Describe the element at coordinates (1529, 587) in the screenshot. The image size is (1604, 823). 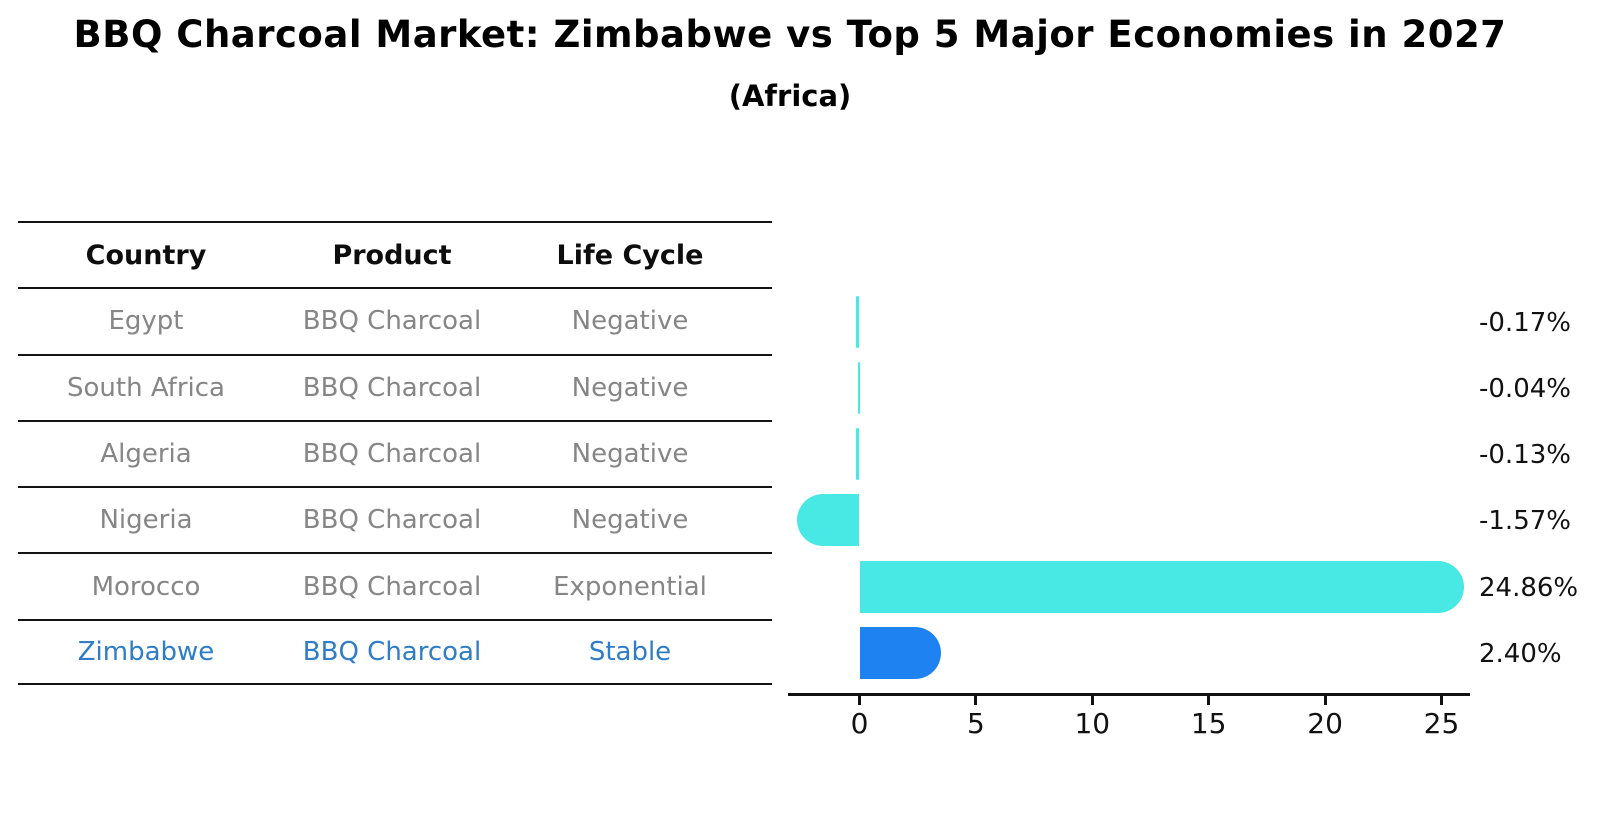
I see `bar-value-label: 24.86%` at that location.